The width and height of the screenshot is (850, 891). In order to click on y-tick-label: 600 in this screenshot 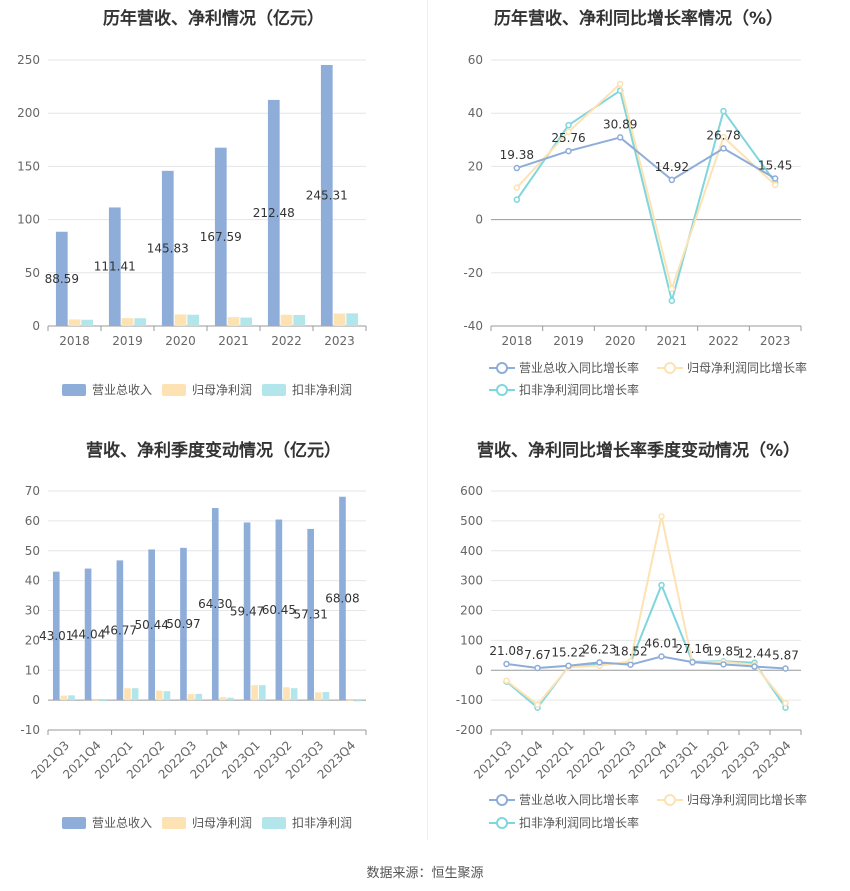, I will do `click(471, 491)`.